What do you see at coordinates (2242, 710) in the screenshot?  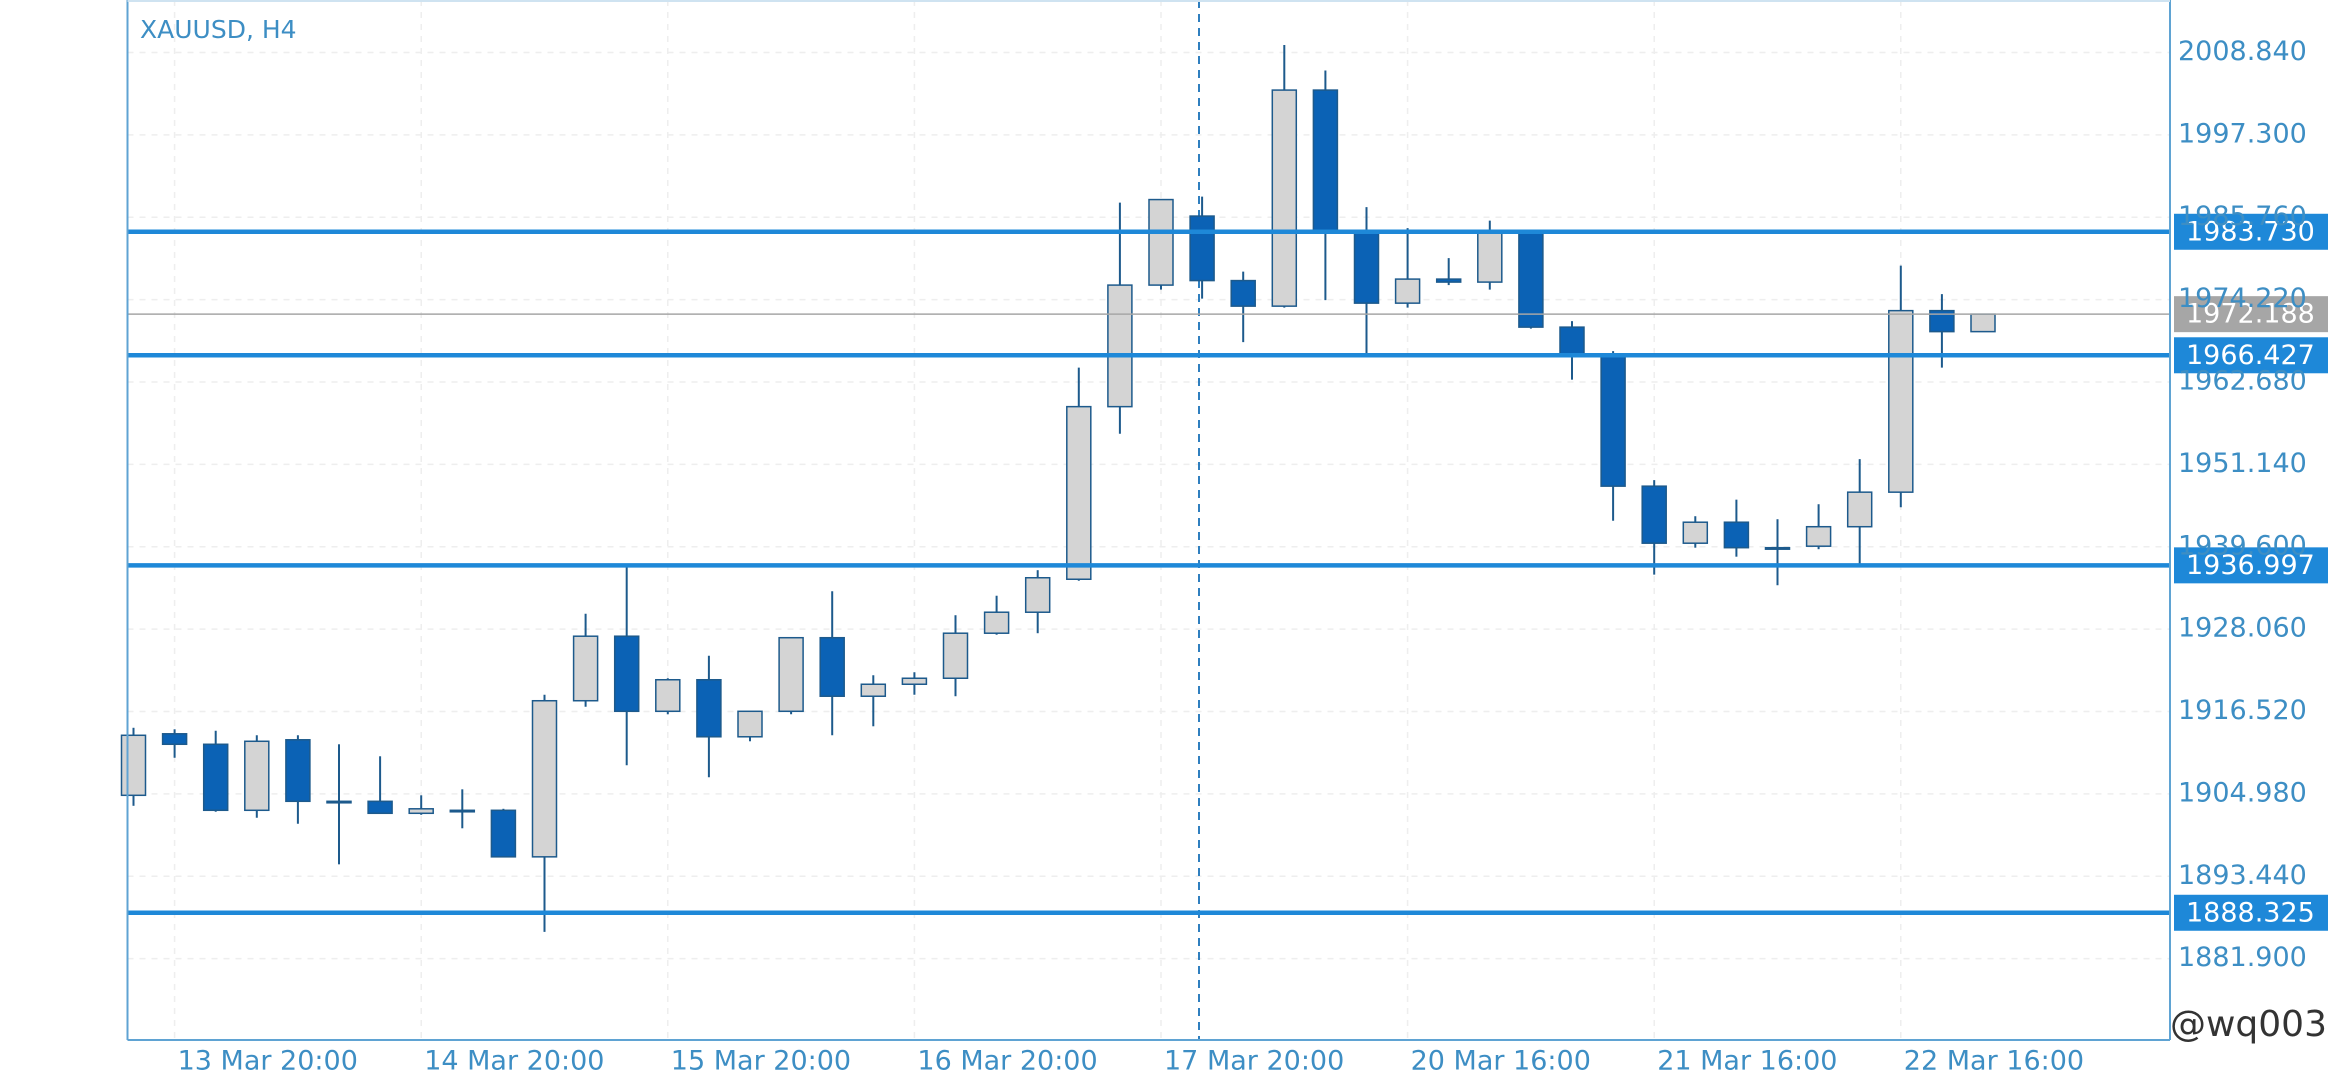 I see `y-tick-label: 1916.520` at bounding box center [2242, 710].